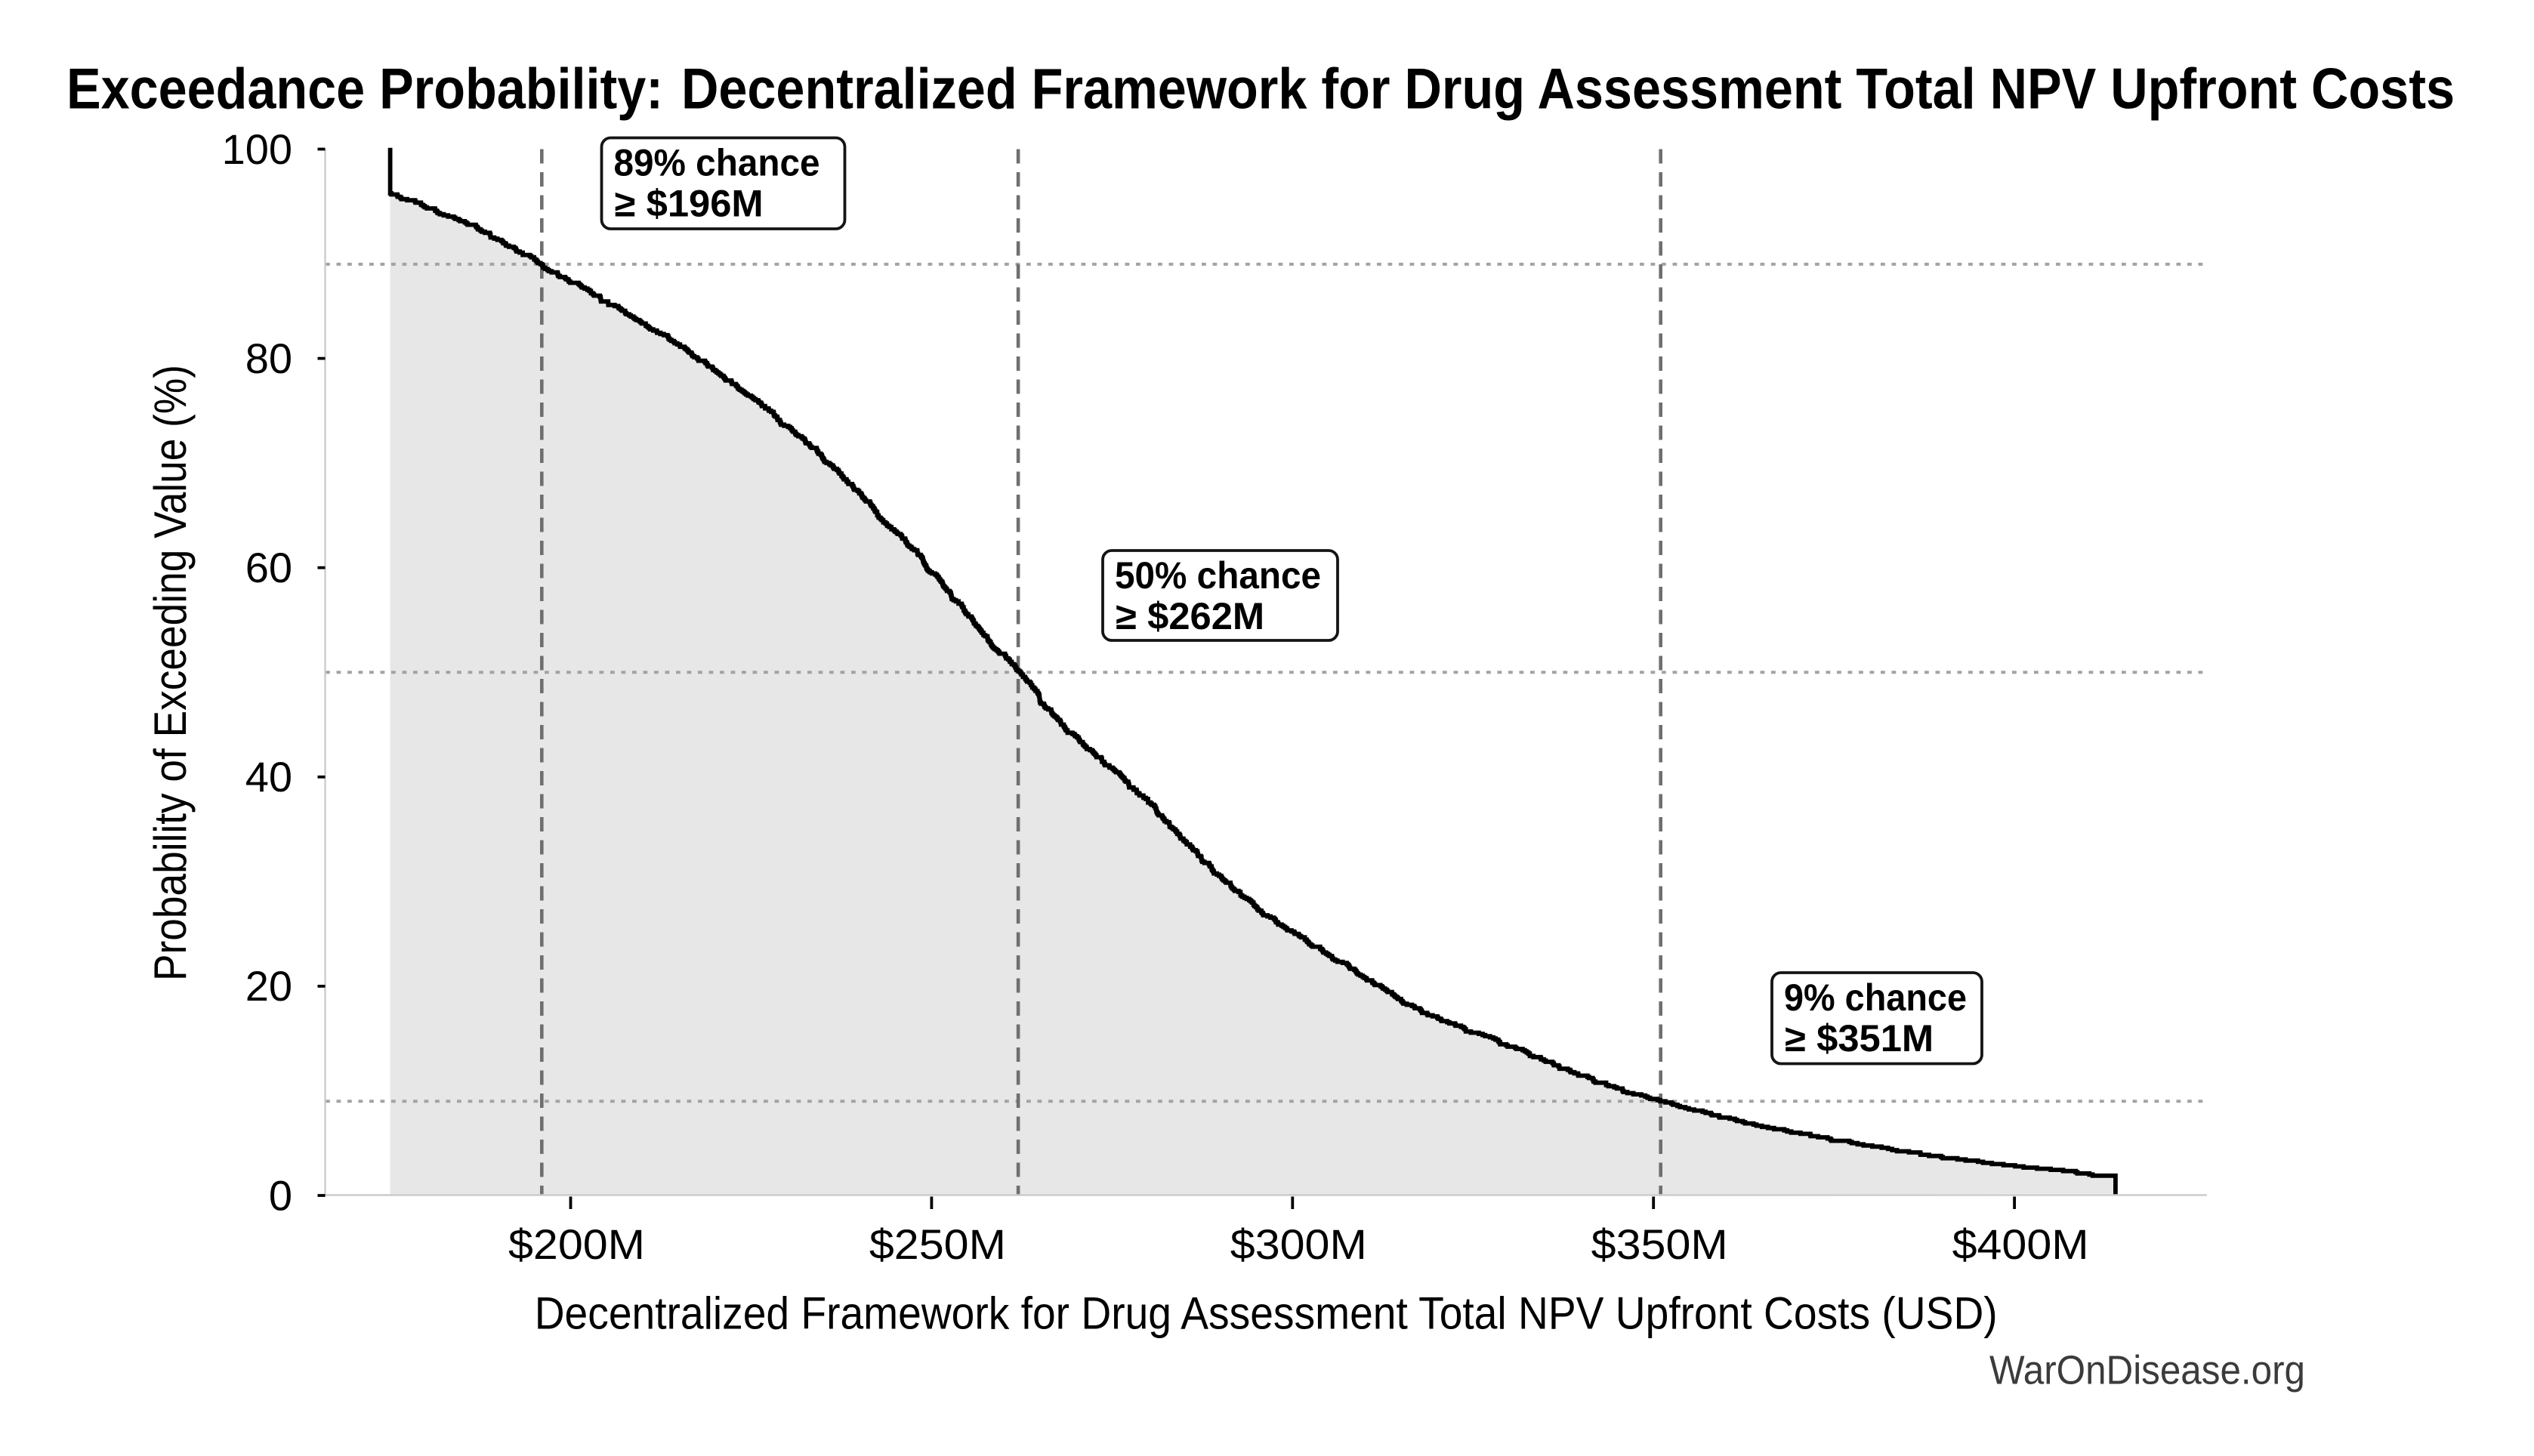 The image size is (2534, 1456). Describe the element at coordinates (364, 89) in the screenshot. I see `svg-text: Exceedance Probability:` at that location.